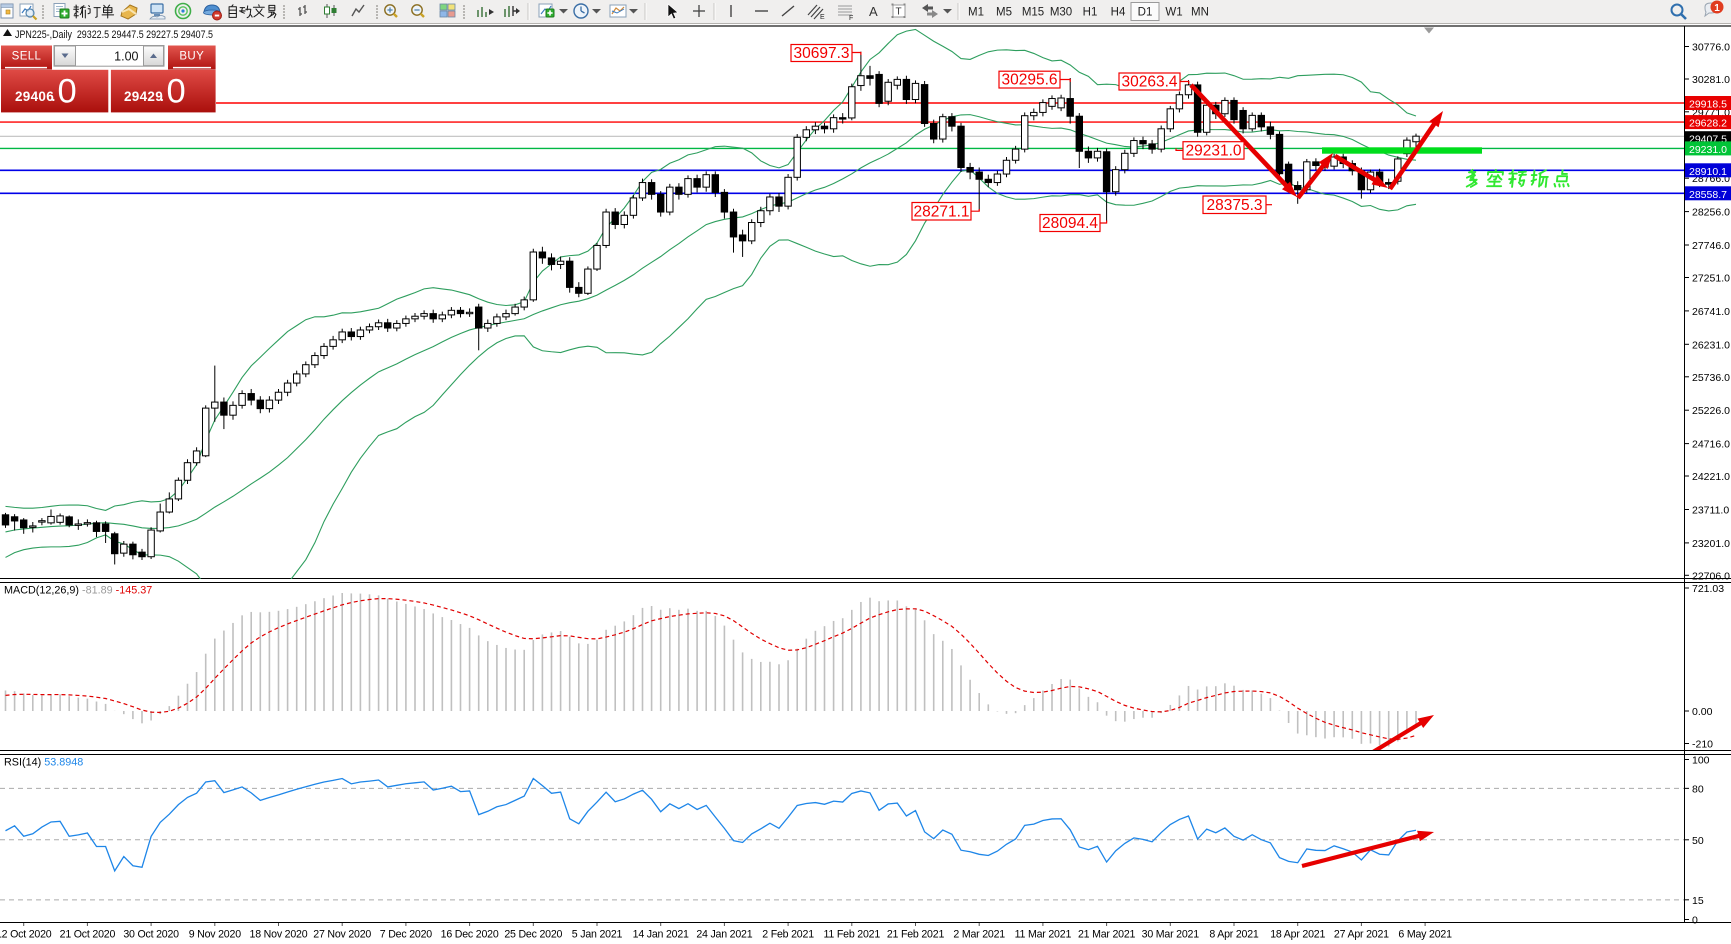 Image resolution: width=1731 pixels, height=944 pixels. Describe the element at coordinates (1145, 13) in the screenshot. I see `svg-text: D1` at that location.